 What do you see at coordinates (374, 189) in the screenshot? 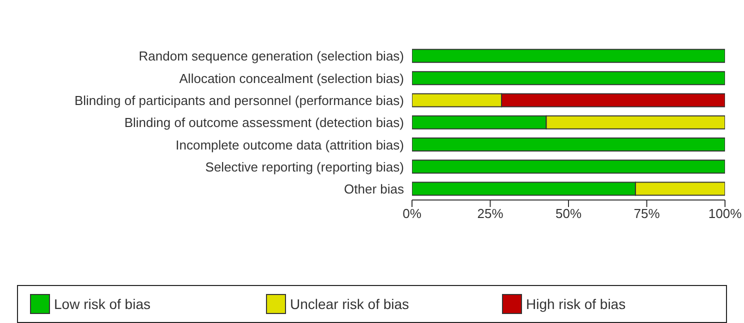
I see `y-tick-label: Other bias` at bounding box center [374, 189].